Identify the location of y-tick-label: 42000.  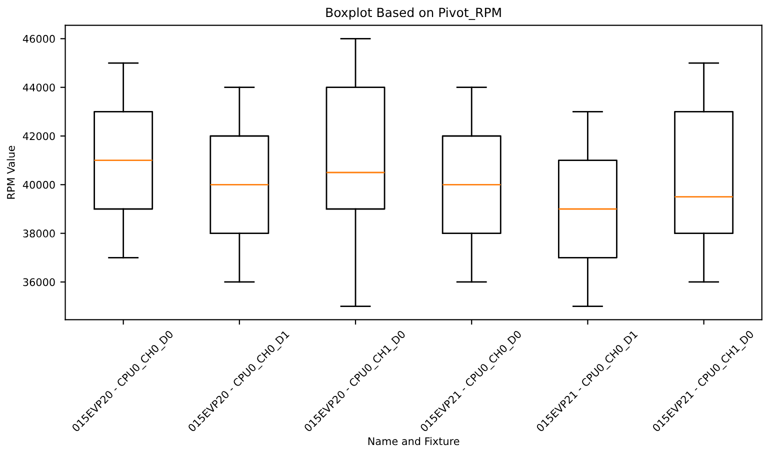
(38, 136).